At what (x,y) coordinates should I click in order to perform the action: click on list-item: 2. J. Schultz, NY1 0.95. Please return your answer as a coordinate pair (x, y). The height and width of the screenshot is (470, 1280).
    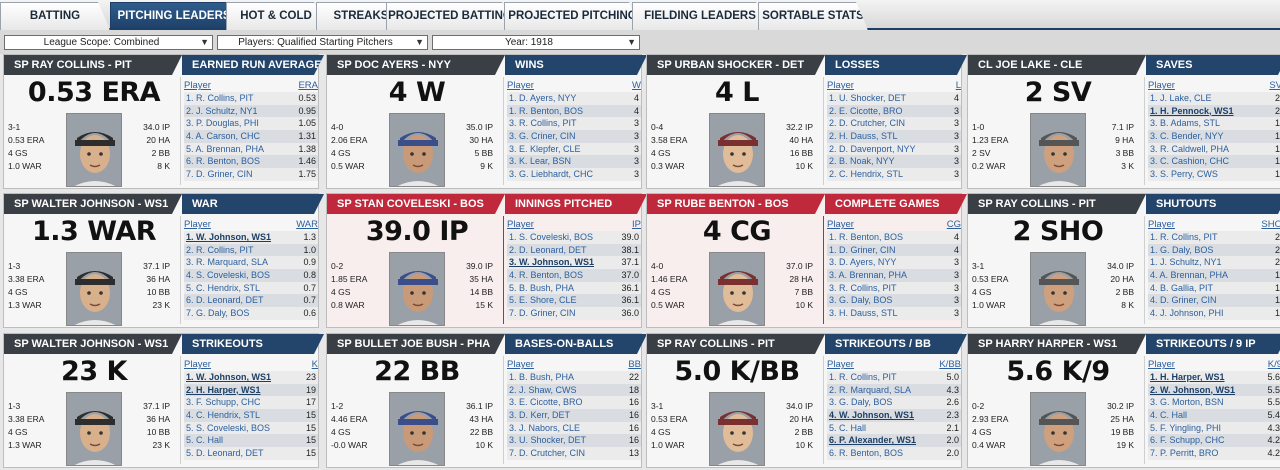
    Looking at the image, I should click on (251, 111).